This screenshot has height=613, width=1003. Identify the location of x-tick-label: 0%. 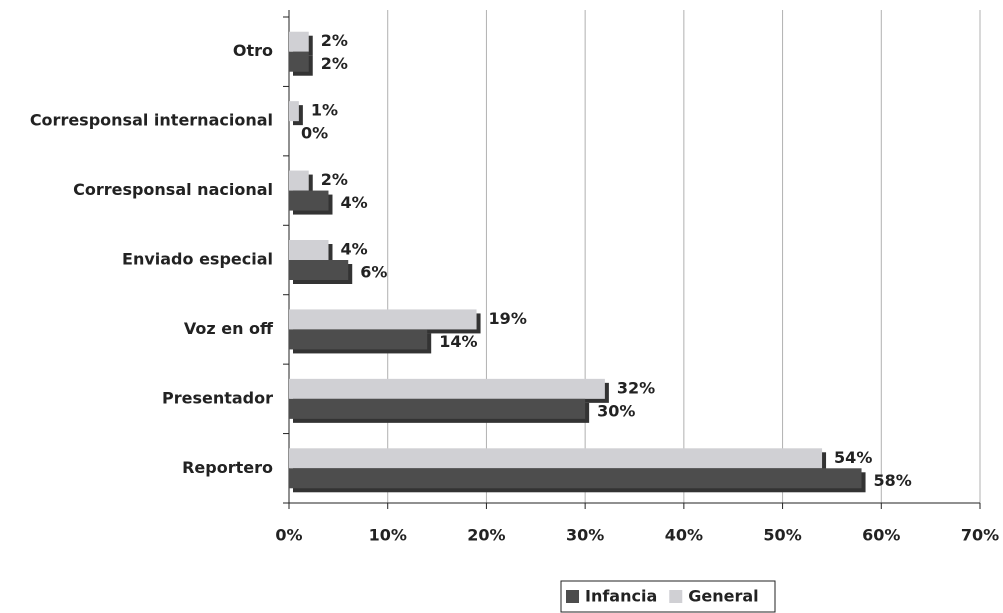
(288, 535).